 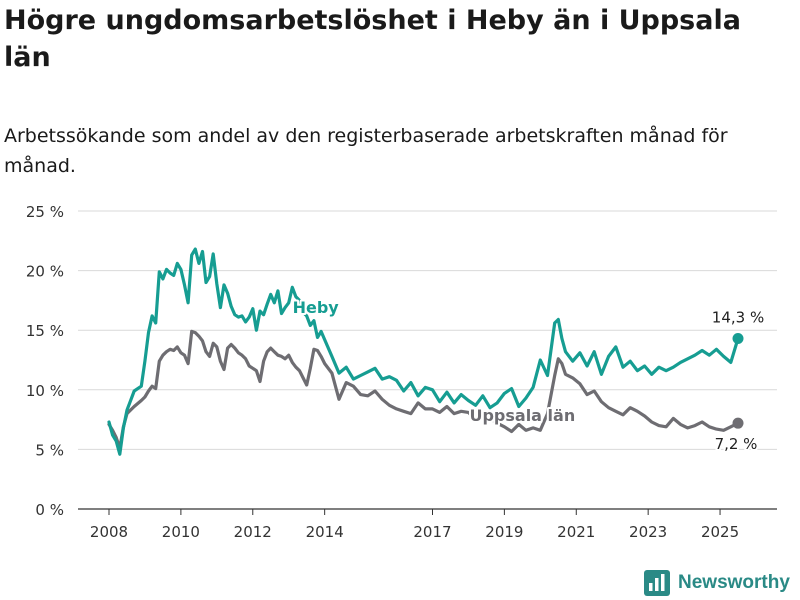 What do you see at coordinates (45, 331) in the screenshot?
I see `y-tick-label: 15 %` at bounding box center [45, 331].